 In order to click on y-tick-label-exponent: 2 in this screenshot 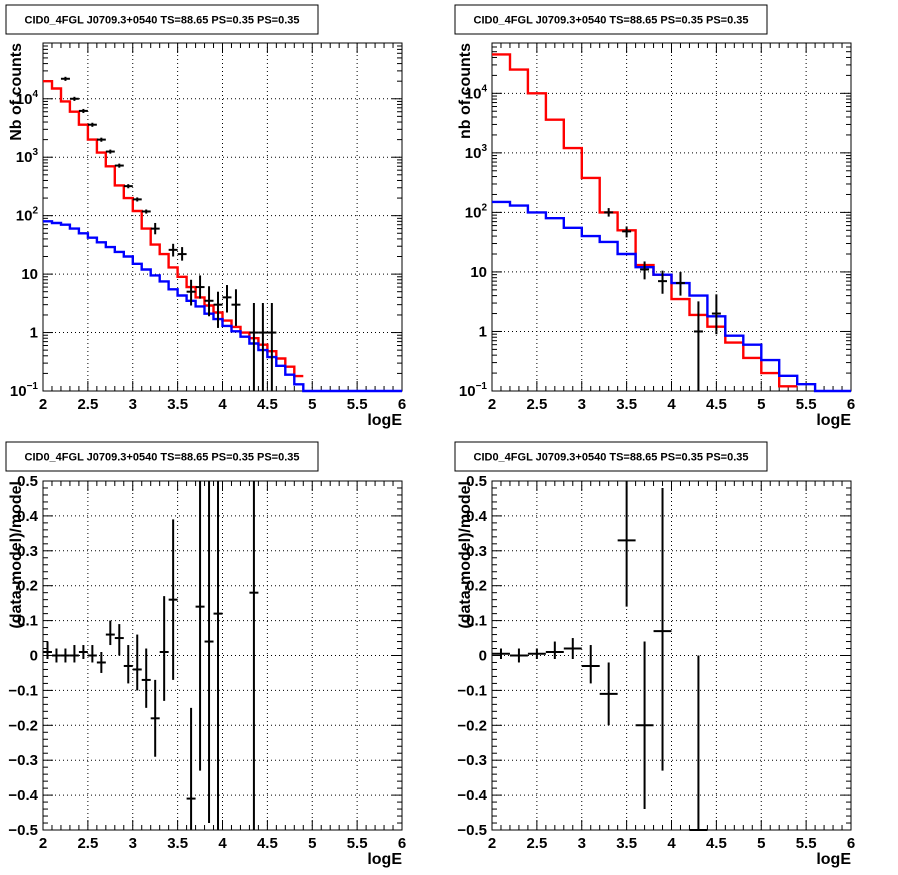, I will do `click(35, 211)`.